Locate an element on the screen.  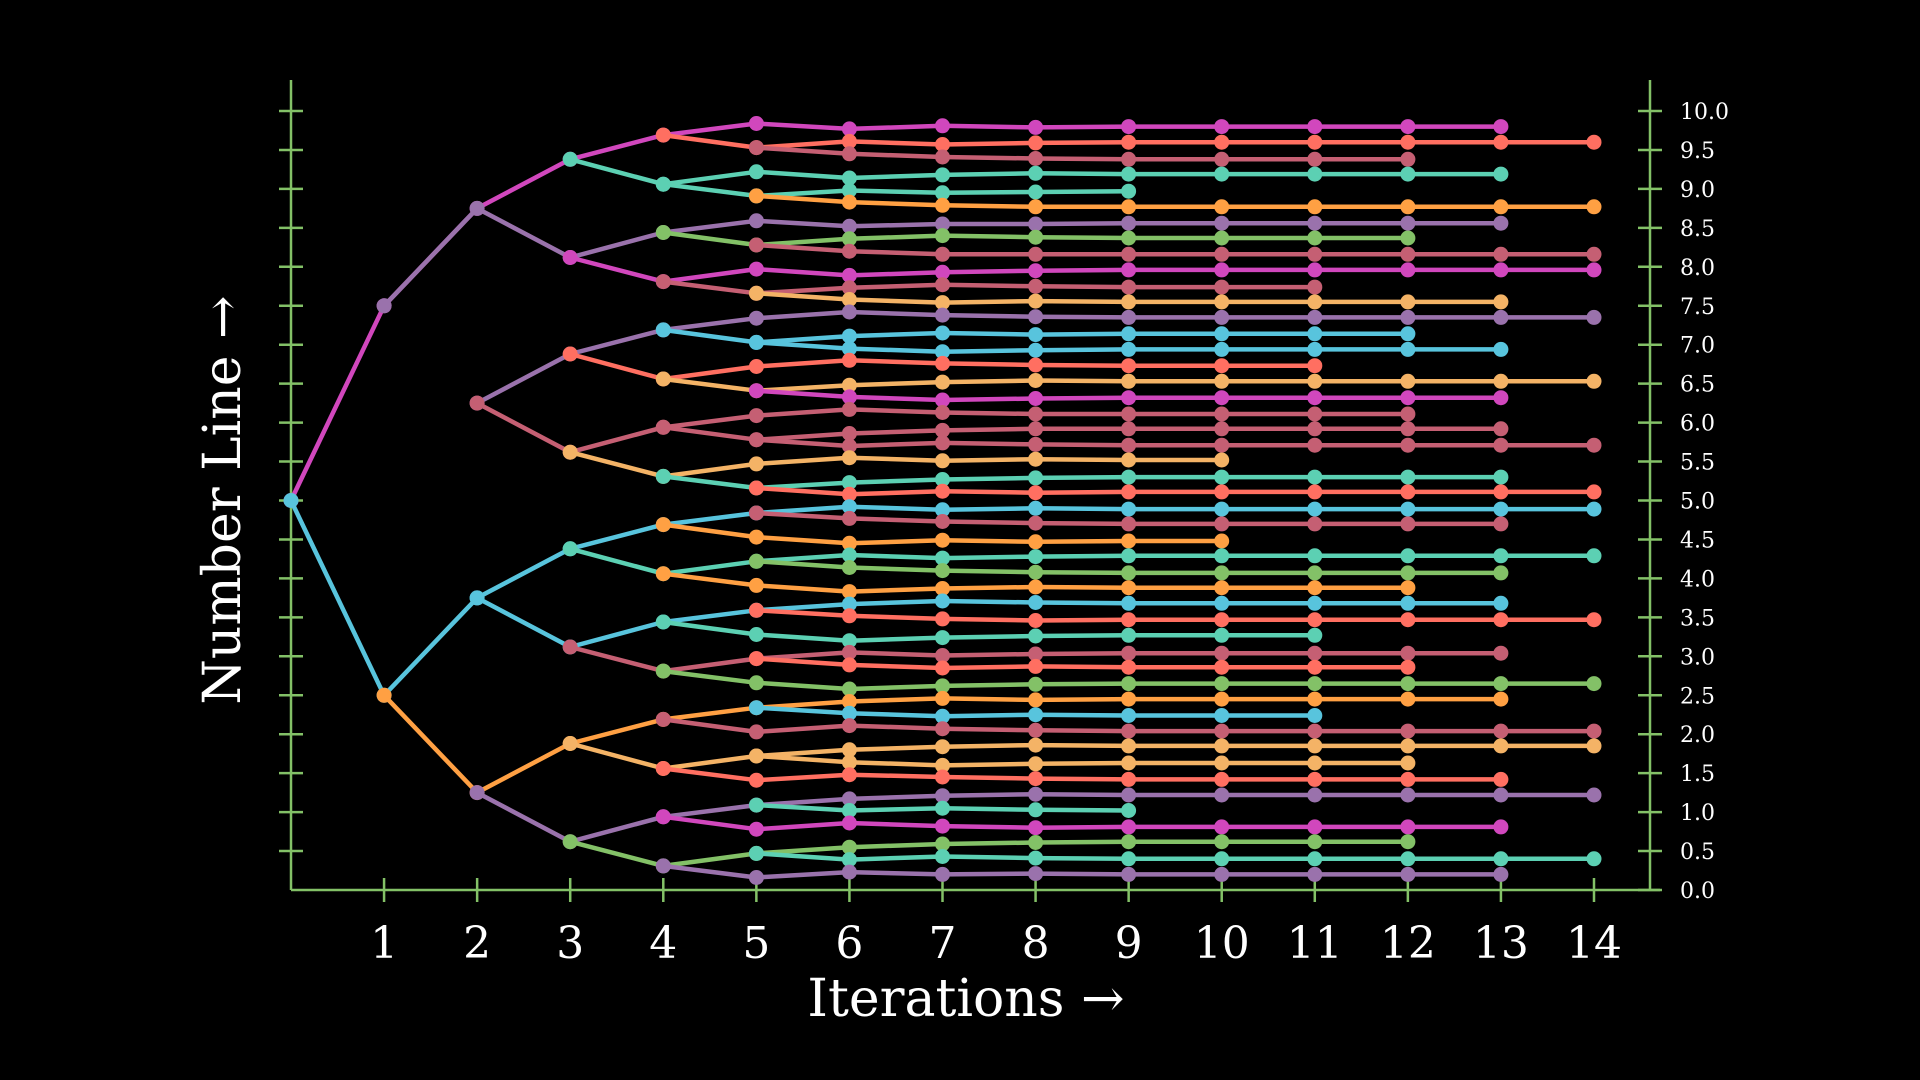
x-tick-label: 7 is located at coordinates (943, 943).